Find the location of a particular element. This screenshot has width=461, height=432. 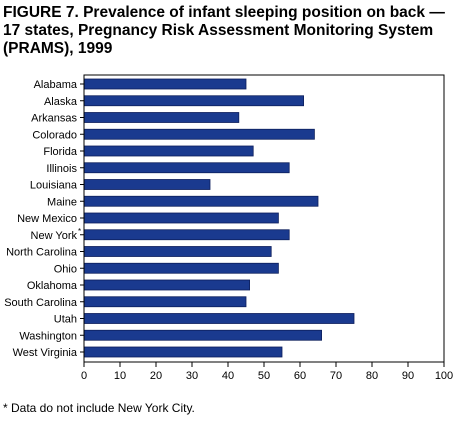

bar-maine is located at coordinates (201, 201).